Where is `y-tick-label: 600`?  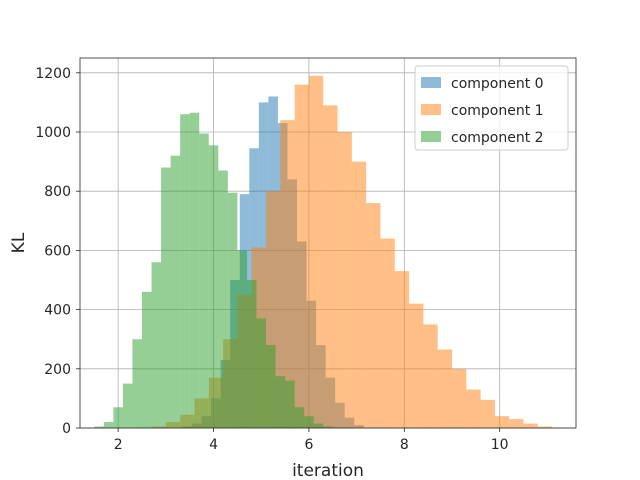 y-tick-label: 600 is located at coordinates (57, 251).